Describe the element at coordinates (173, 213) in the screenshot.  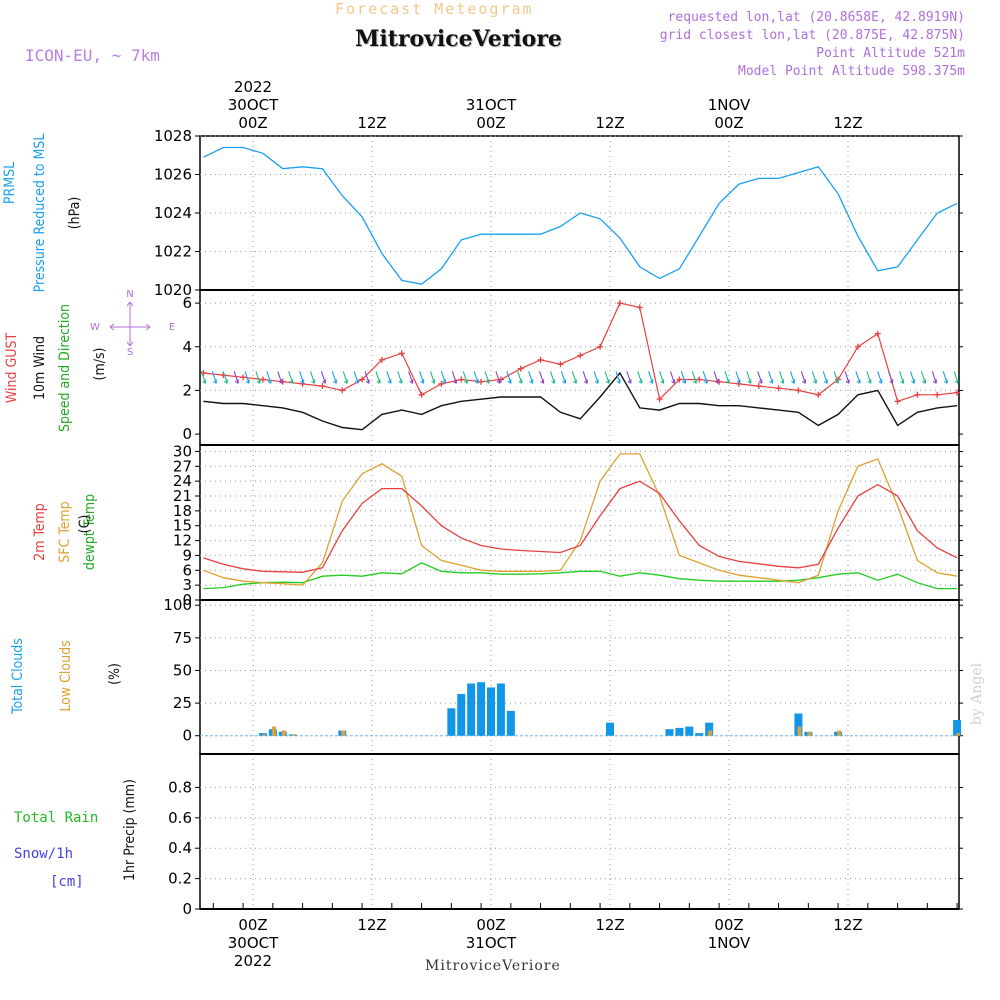
I see `y-tick-label-pressure: 1024` at that location.